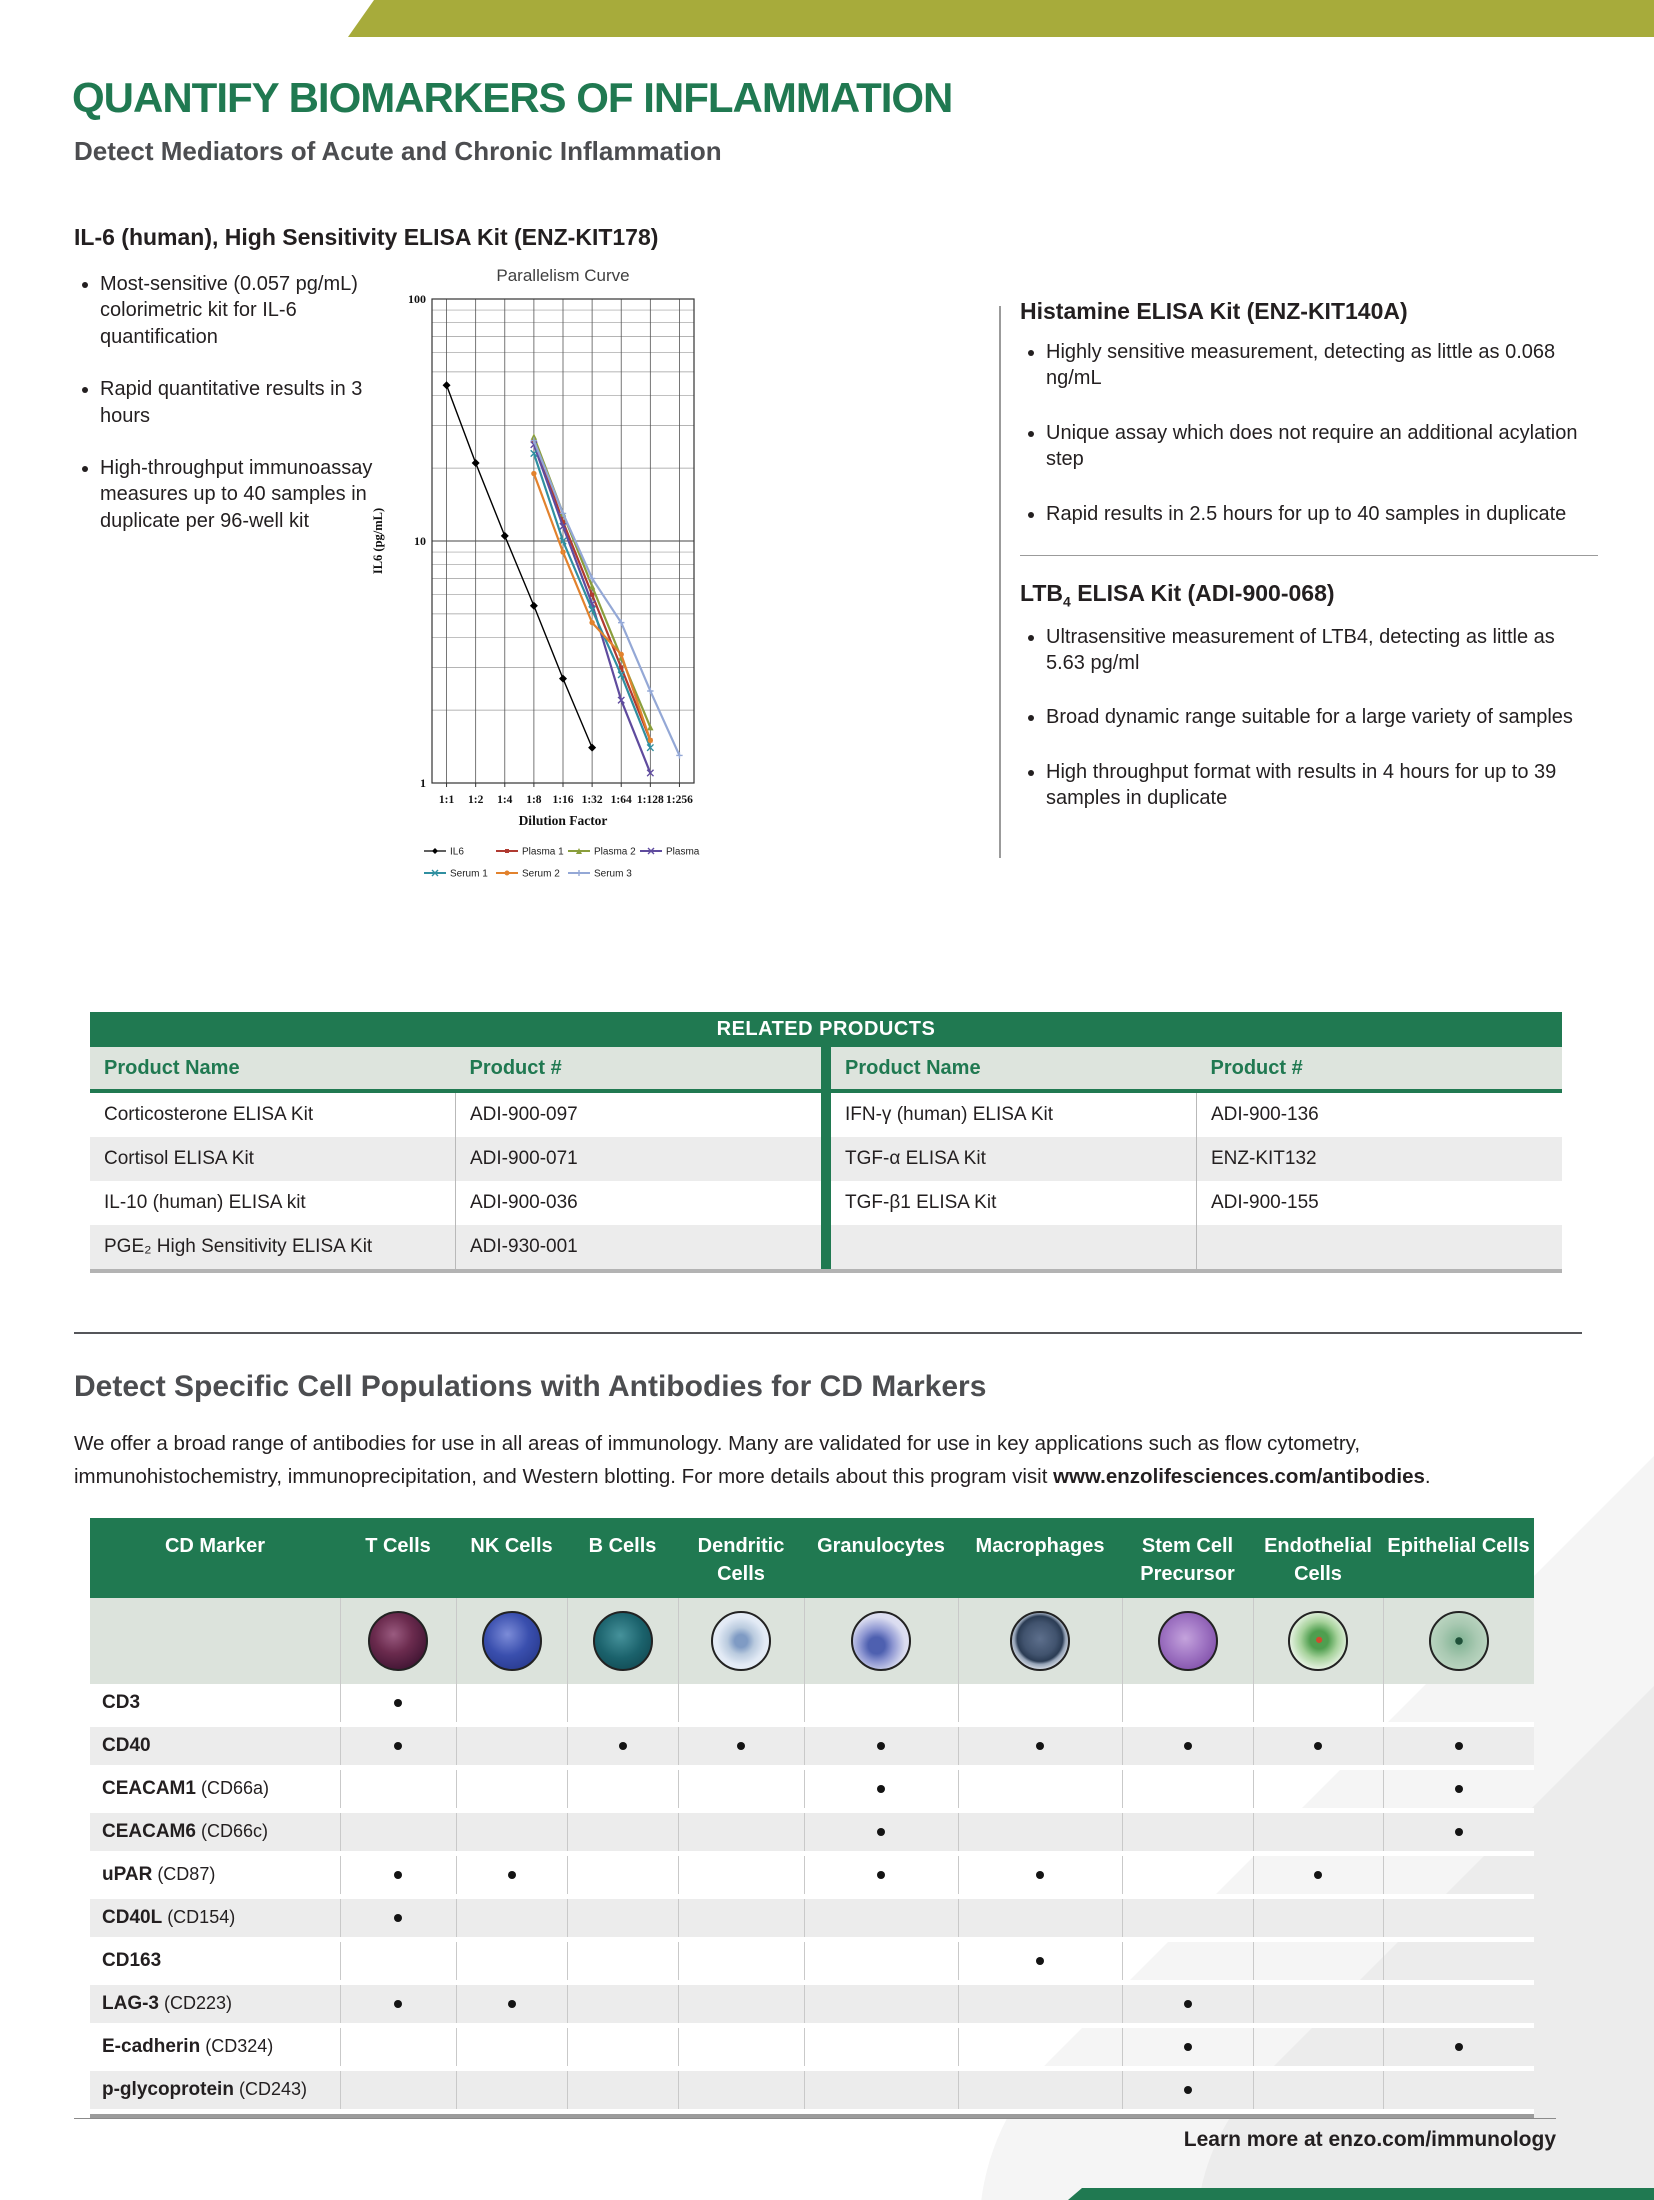 The height and width of the screenshot is (2200, 1654). What do you see at coordinates (1014, 1159) in the screenshot?
I see `product-name-cell: TGF-α ELISA Kit` at bounding box center [1014, 1159].